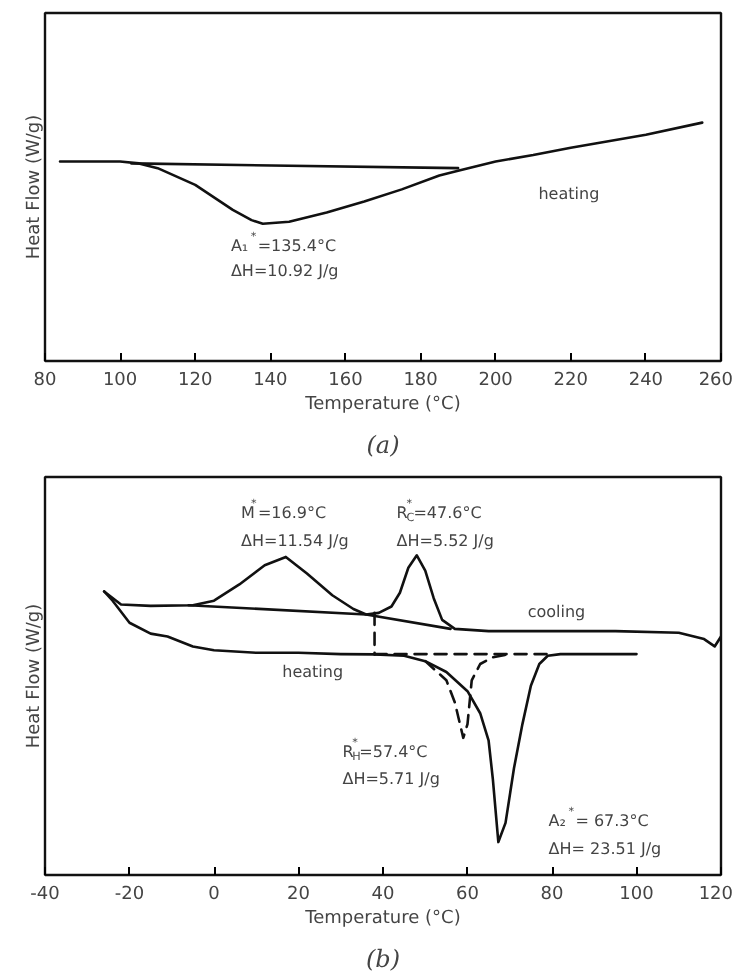 This screenshot has width=732, height=978. What do you see at coordinates (421, 381) in the screenshot?
I see `x-tick-label: 180` at bounding box center [421, 381].